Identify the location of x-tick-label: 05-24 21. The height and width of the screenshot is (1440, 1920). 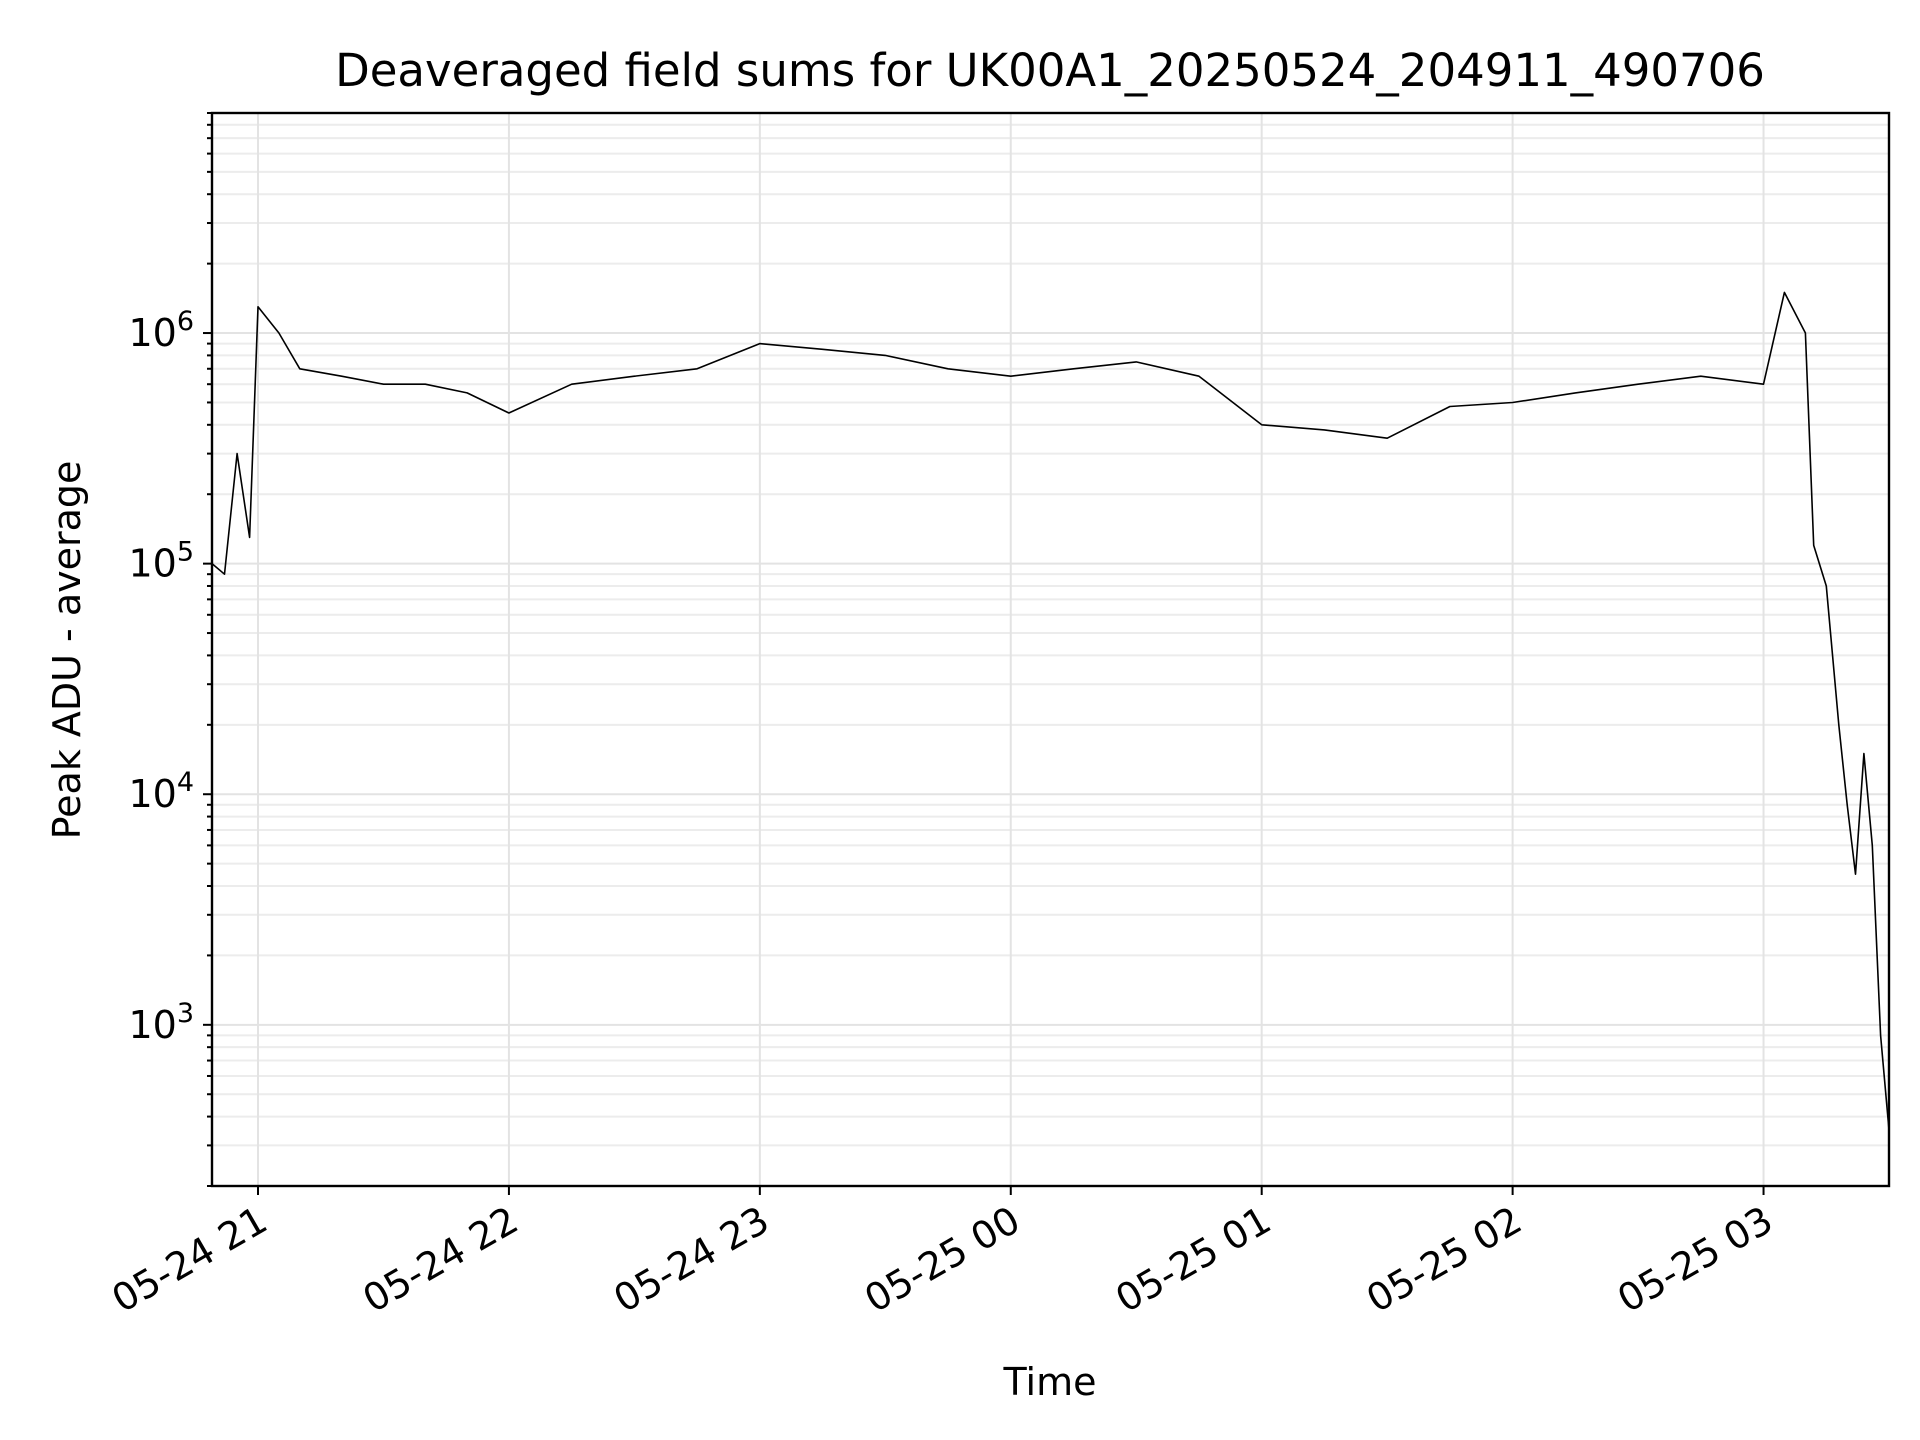
(190, 1260).